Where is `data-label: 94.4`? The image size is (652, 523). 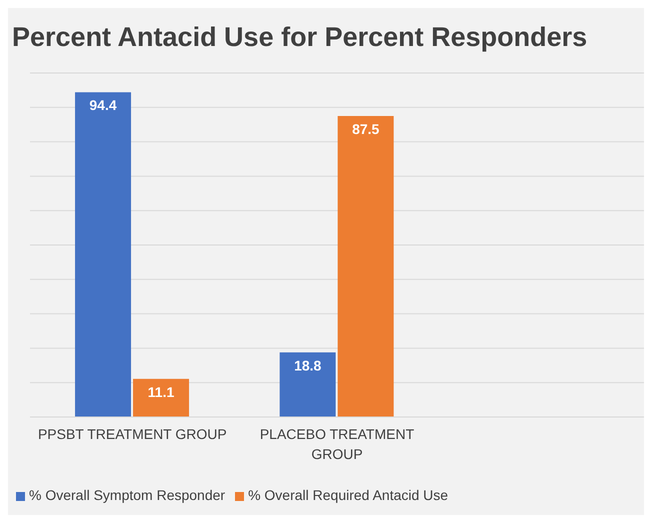
data-label: 94.4 is located at coordinates (103, 105).